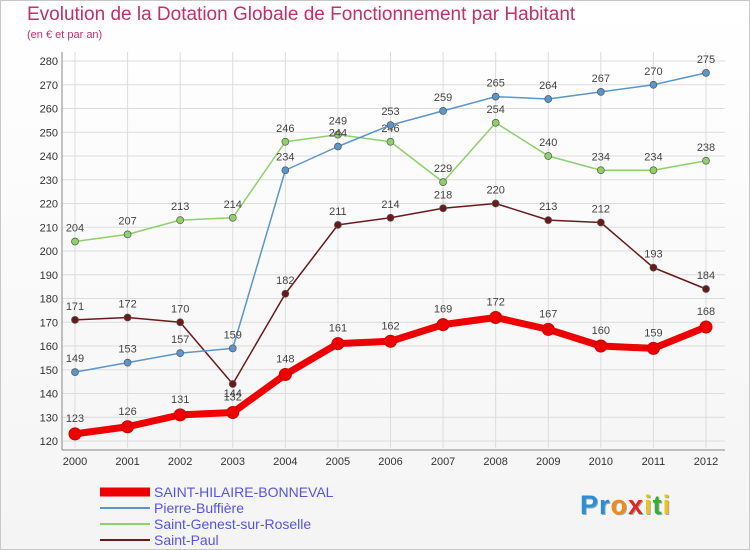  Describe the element at coordinates (65, 35) in the screenshot. I see `chart-subtitle: (en € et par an)` at that location.